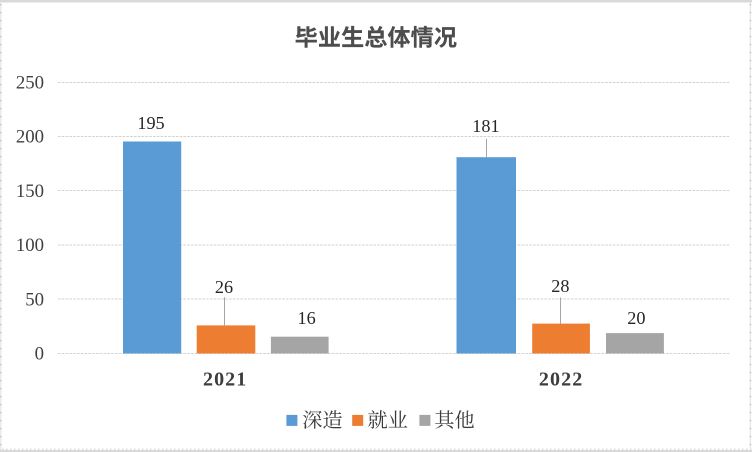 Image resolution: width=752 pixels, height=452 pixels. What do you see at coordinates (307, 318) in the screenshot?
I see `svg-text: 16` at bounding box center [307, 318].